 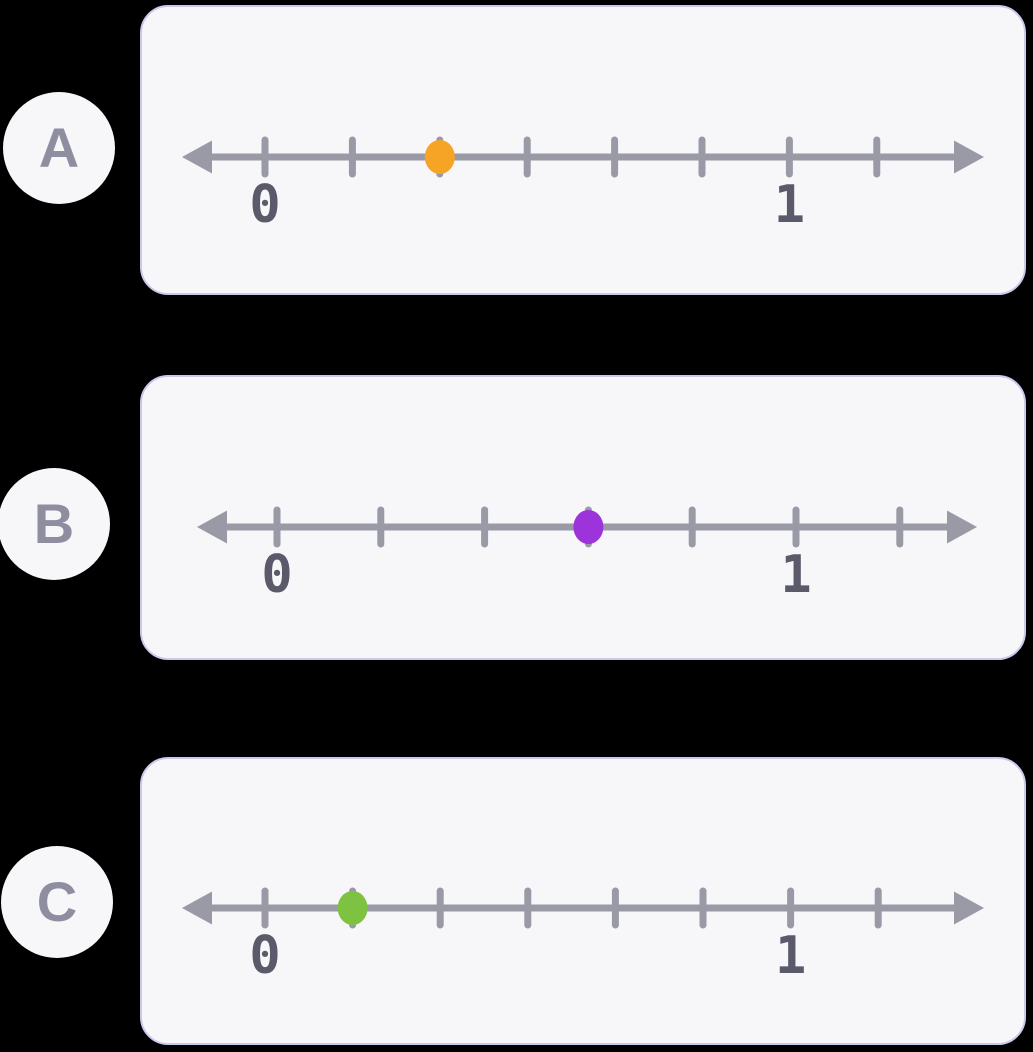 I want to click on option-badge-b: B, so click(x=55, y=524).